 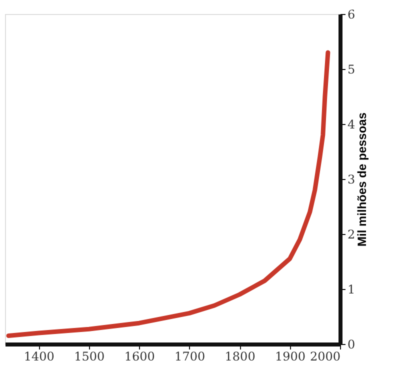 I want to click on x-tick-label: 1900, so click(x=290, y=357).